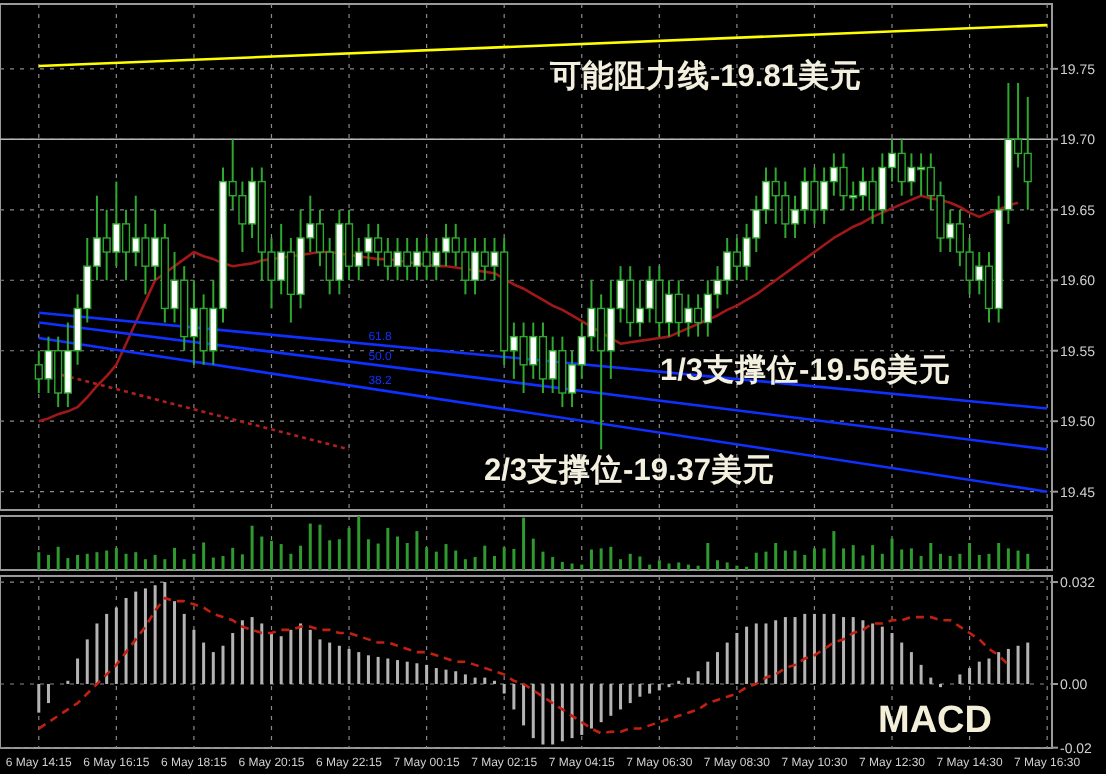  I want to click on text: MACD, so click(935, 721).